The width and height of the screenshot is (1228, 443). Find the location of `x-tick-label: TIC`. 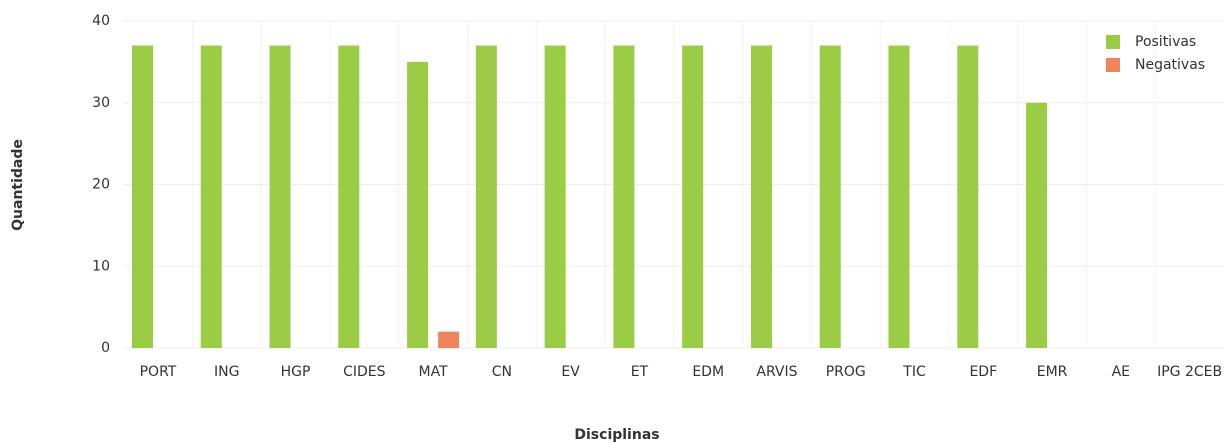

x-tick-label: TIC is located at coordinates (914, 372).